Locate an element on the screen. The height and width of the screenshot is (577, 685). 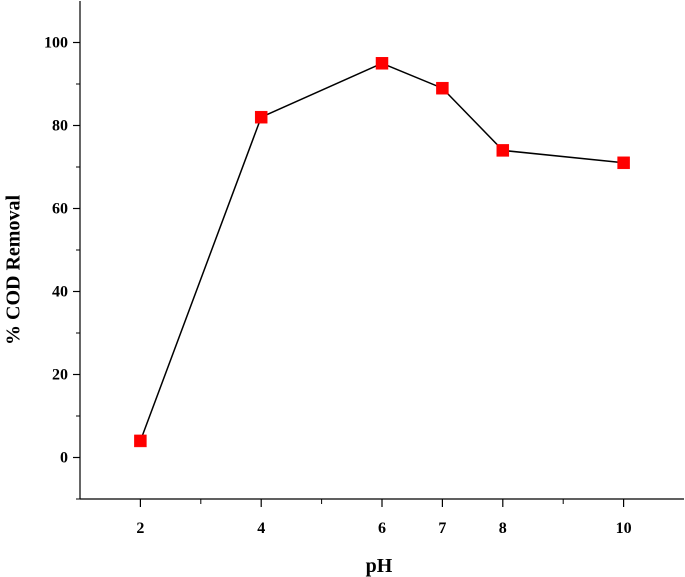
y-tick-label: 100 is located at coordinates (56, 43).